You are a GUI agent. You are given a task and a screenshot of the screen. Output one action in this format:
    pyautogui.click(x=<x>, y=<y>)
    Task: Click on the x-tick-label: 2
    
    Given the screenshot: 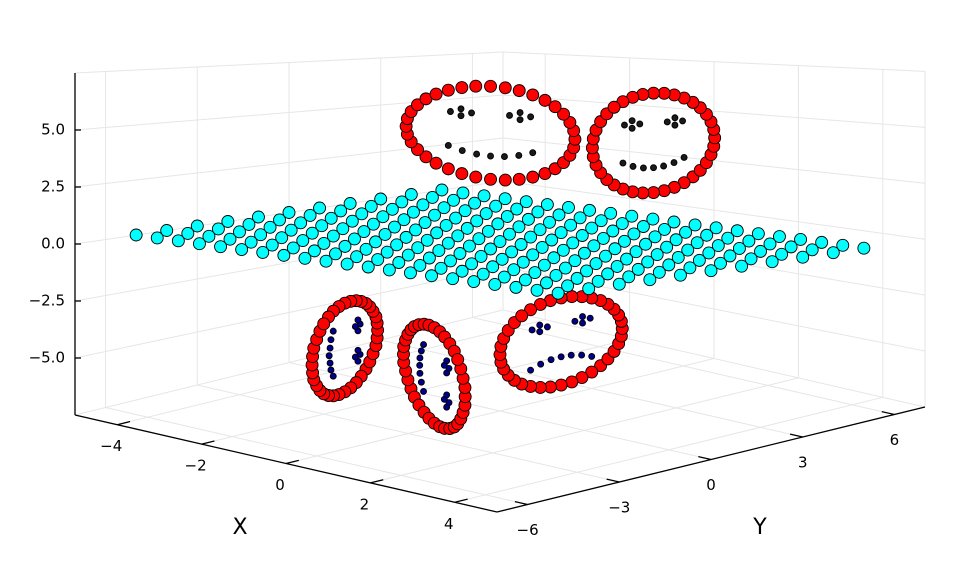 What is the action you would take?
    pyautogui.click(x=365, y=504)
    